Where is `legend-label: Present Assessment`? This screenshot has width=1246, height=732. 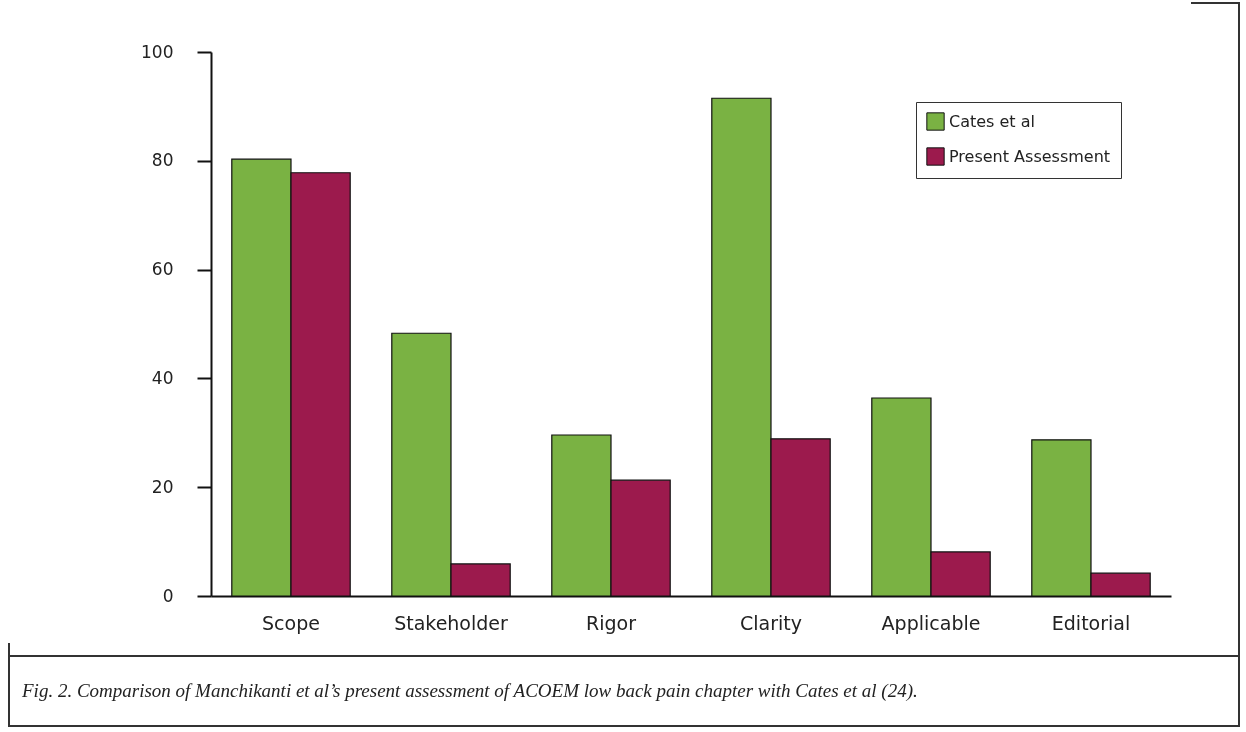 legend-label: Present Assessment is located at coordinates (1030, 156).